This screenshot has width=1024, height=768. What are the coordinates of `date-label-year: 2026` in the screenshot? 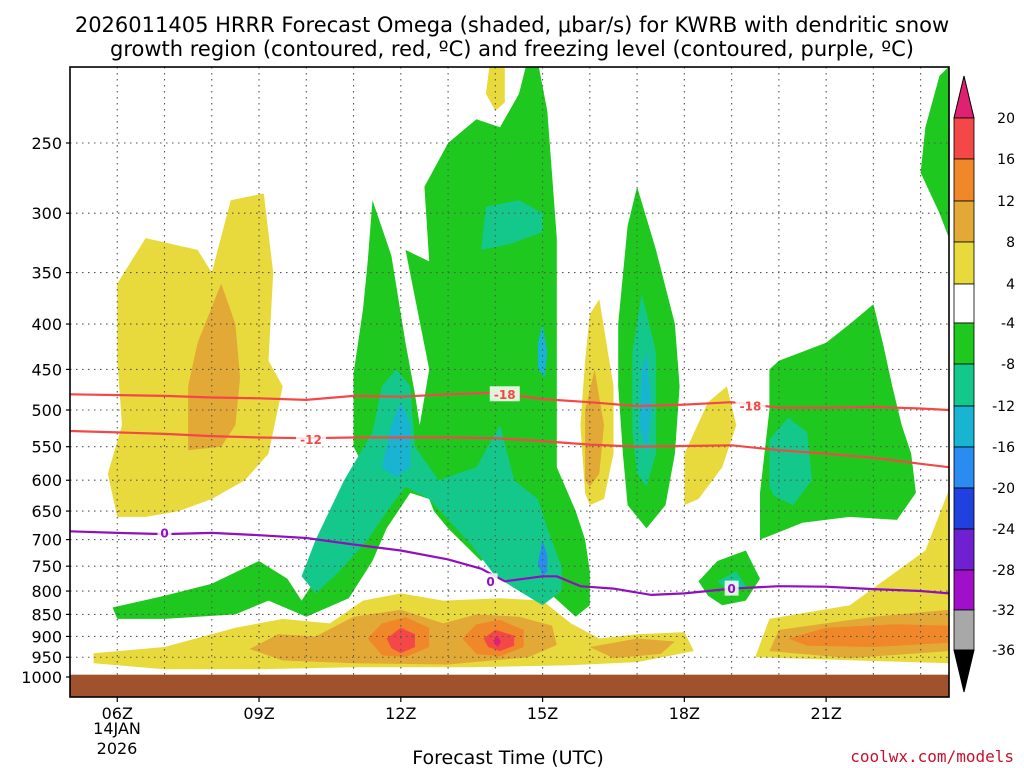 It's located at (117, 748).